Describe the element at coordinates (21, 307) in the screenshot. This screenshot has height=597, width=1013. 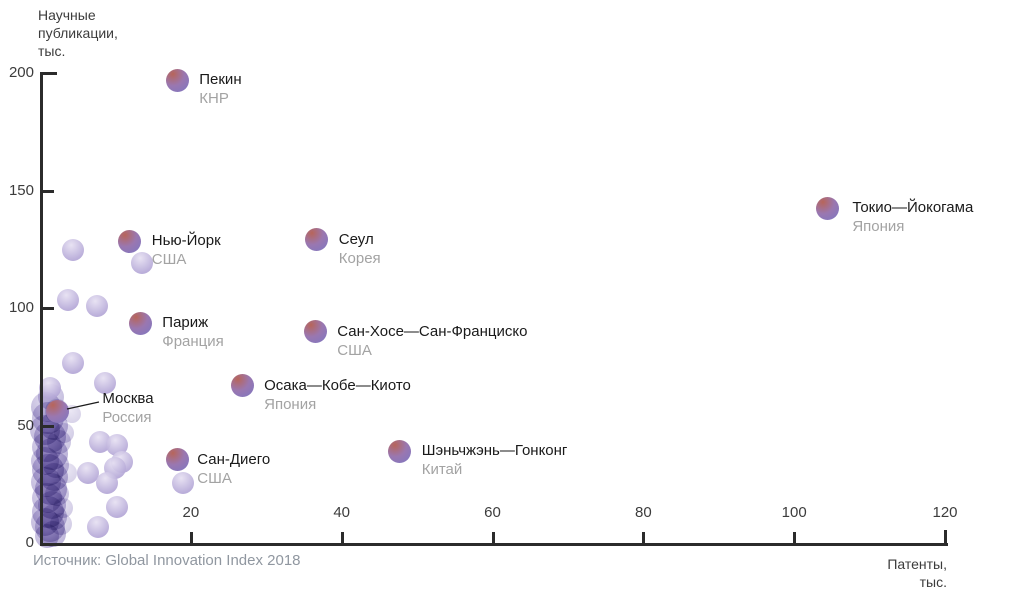
I see `y-tick-label: 100` at that location.